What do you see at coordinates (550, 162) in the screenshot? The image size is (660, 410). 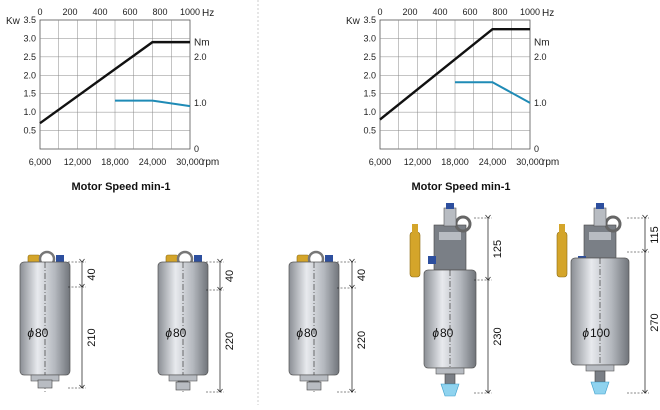 I see `rpm-unit-label: rpm` at bounding box center [550, 162].